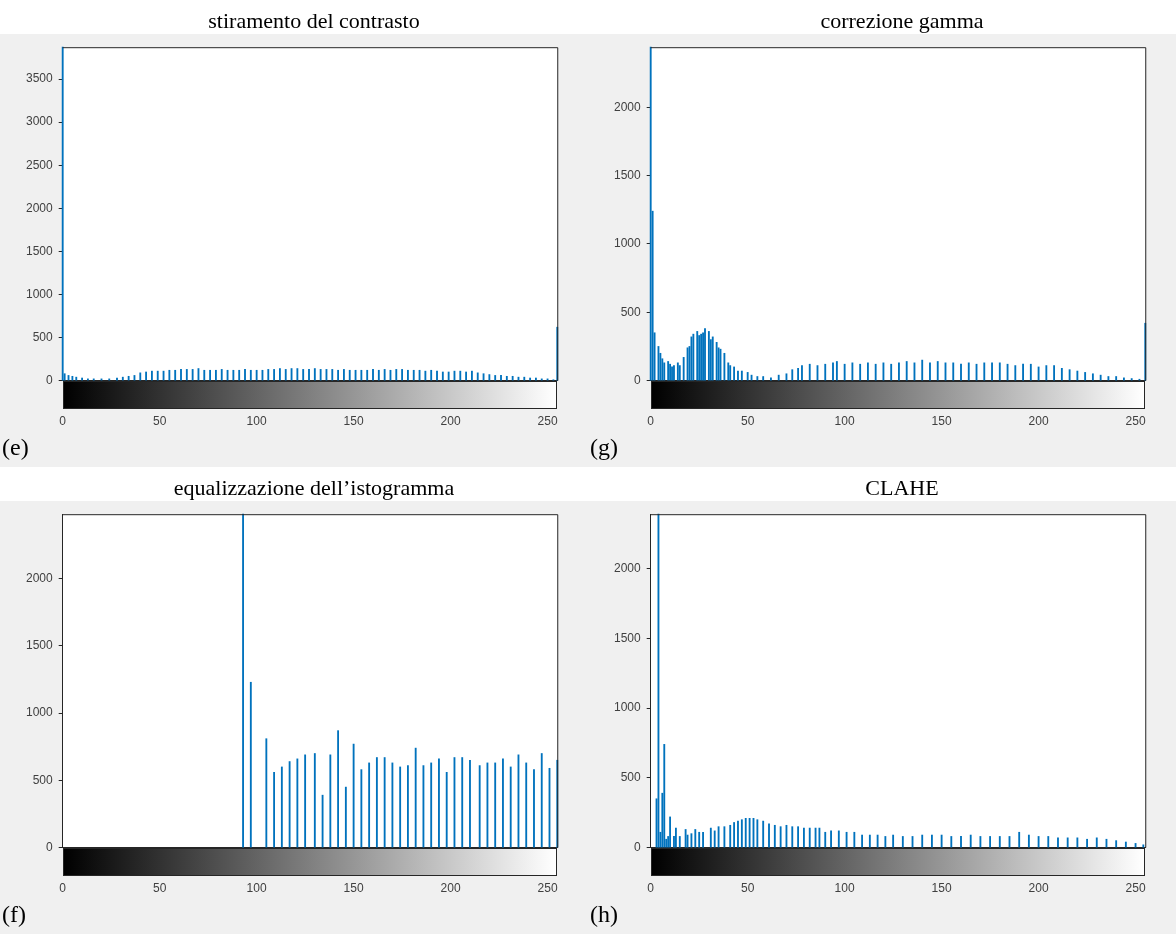  I want to click on y-tick-label: 3000, so click(39, 121).